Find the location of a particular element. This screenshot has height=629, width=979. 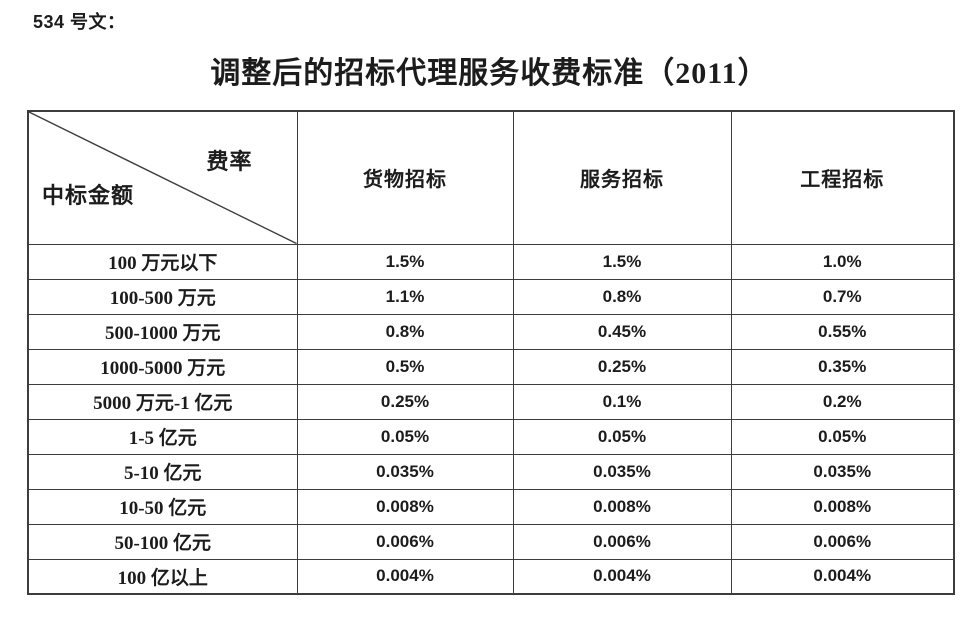

amount-range-cell: 100 万元以下 is located at coordinates (162, 261).